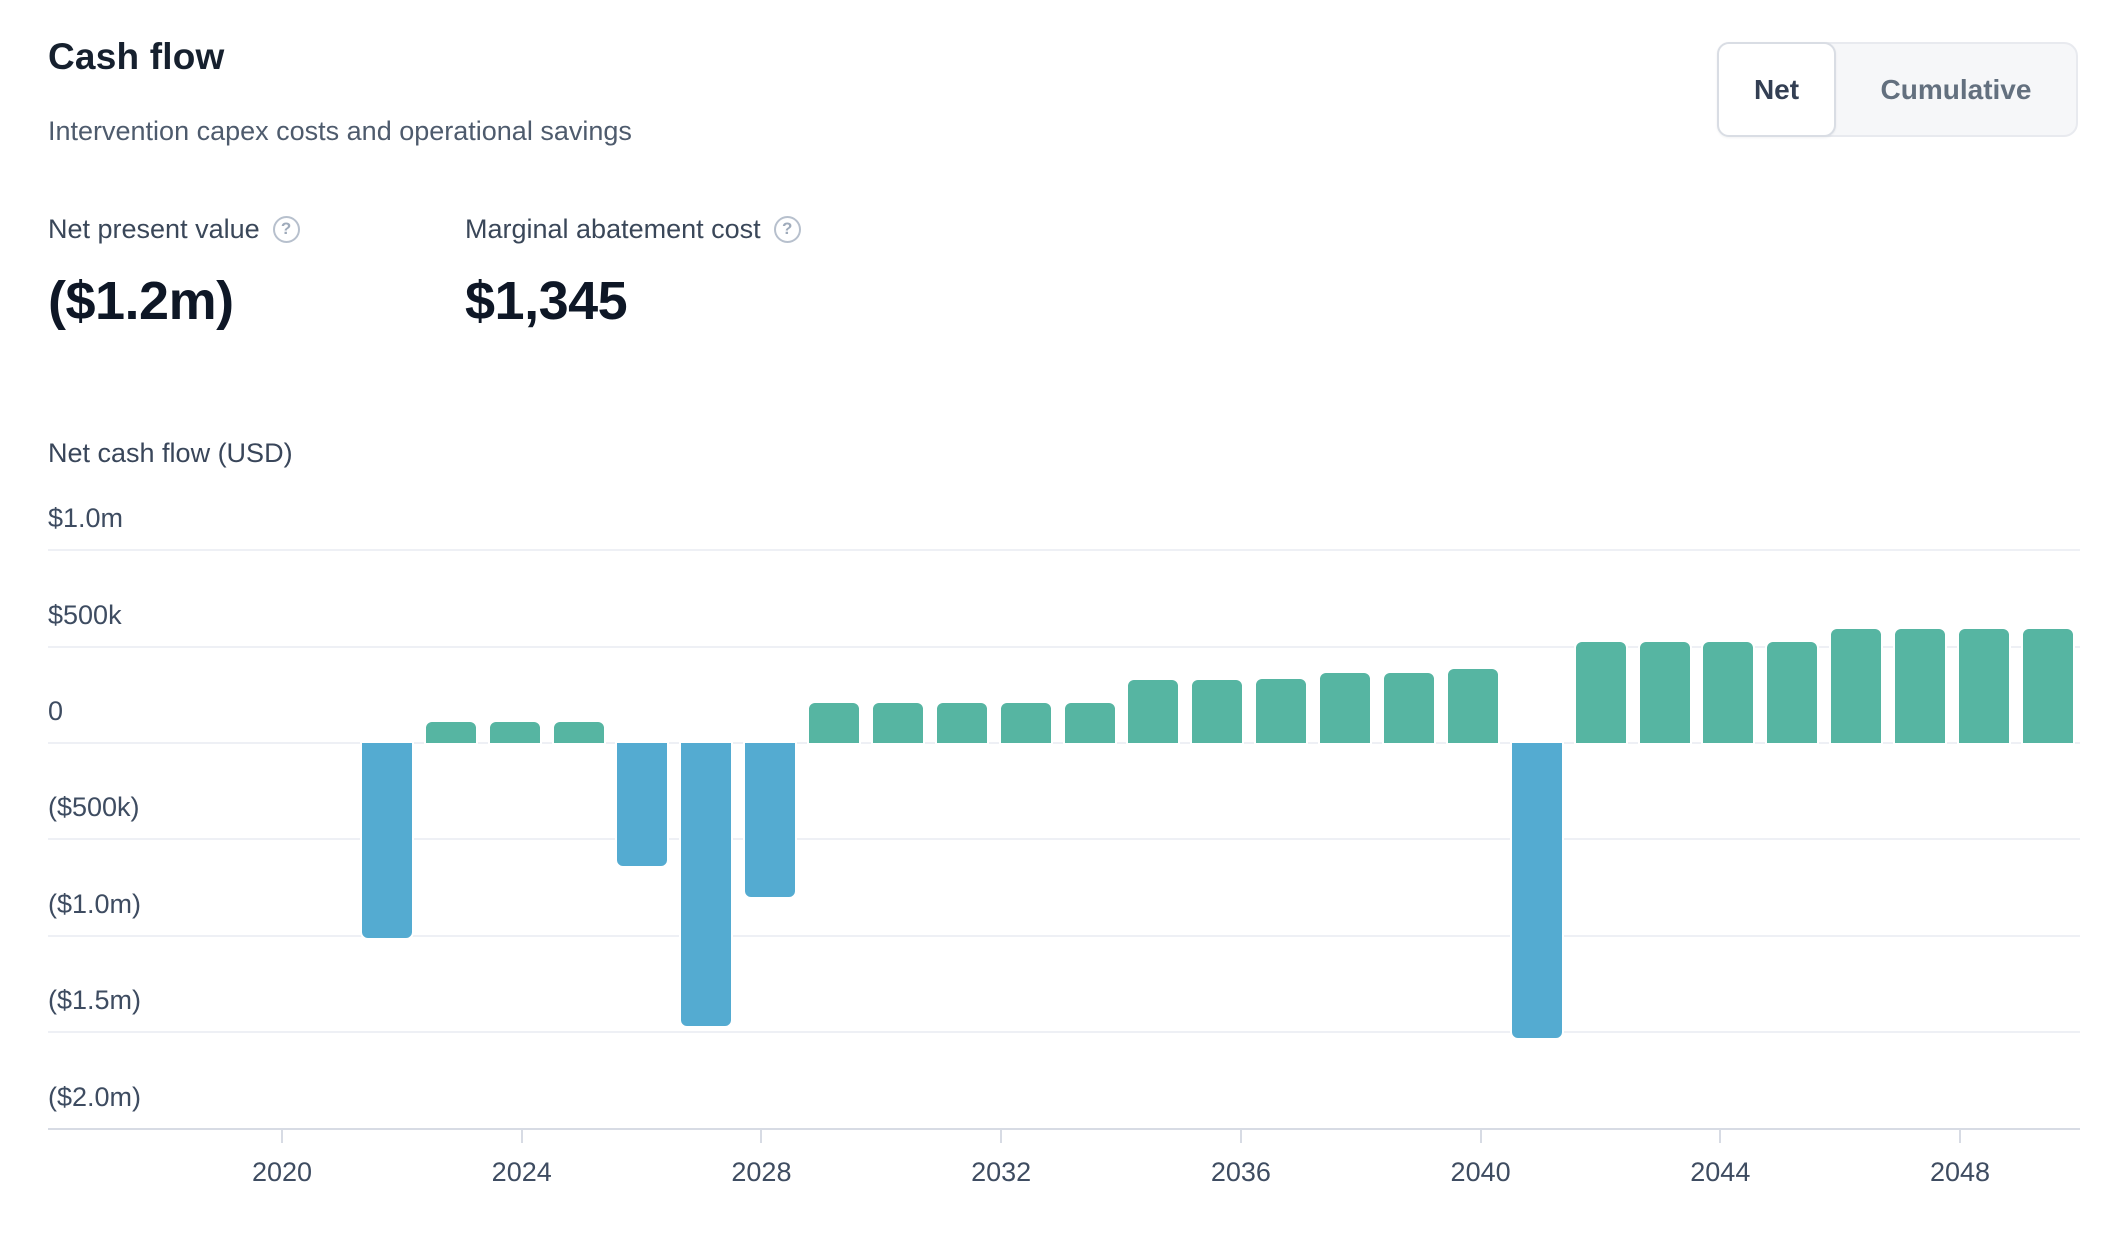 The height and width of the screenshot is (1246, 2120). I want to click on x-tick-label: 2044, so click(1720, 1172).